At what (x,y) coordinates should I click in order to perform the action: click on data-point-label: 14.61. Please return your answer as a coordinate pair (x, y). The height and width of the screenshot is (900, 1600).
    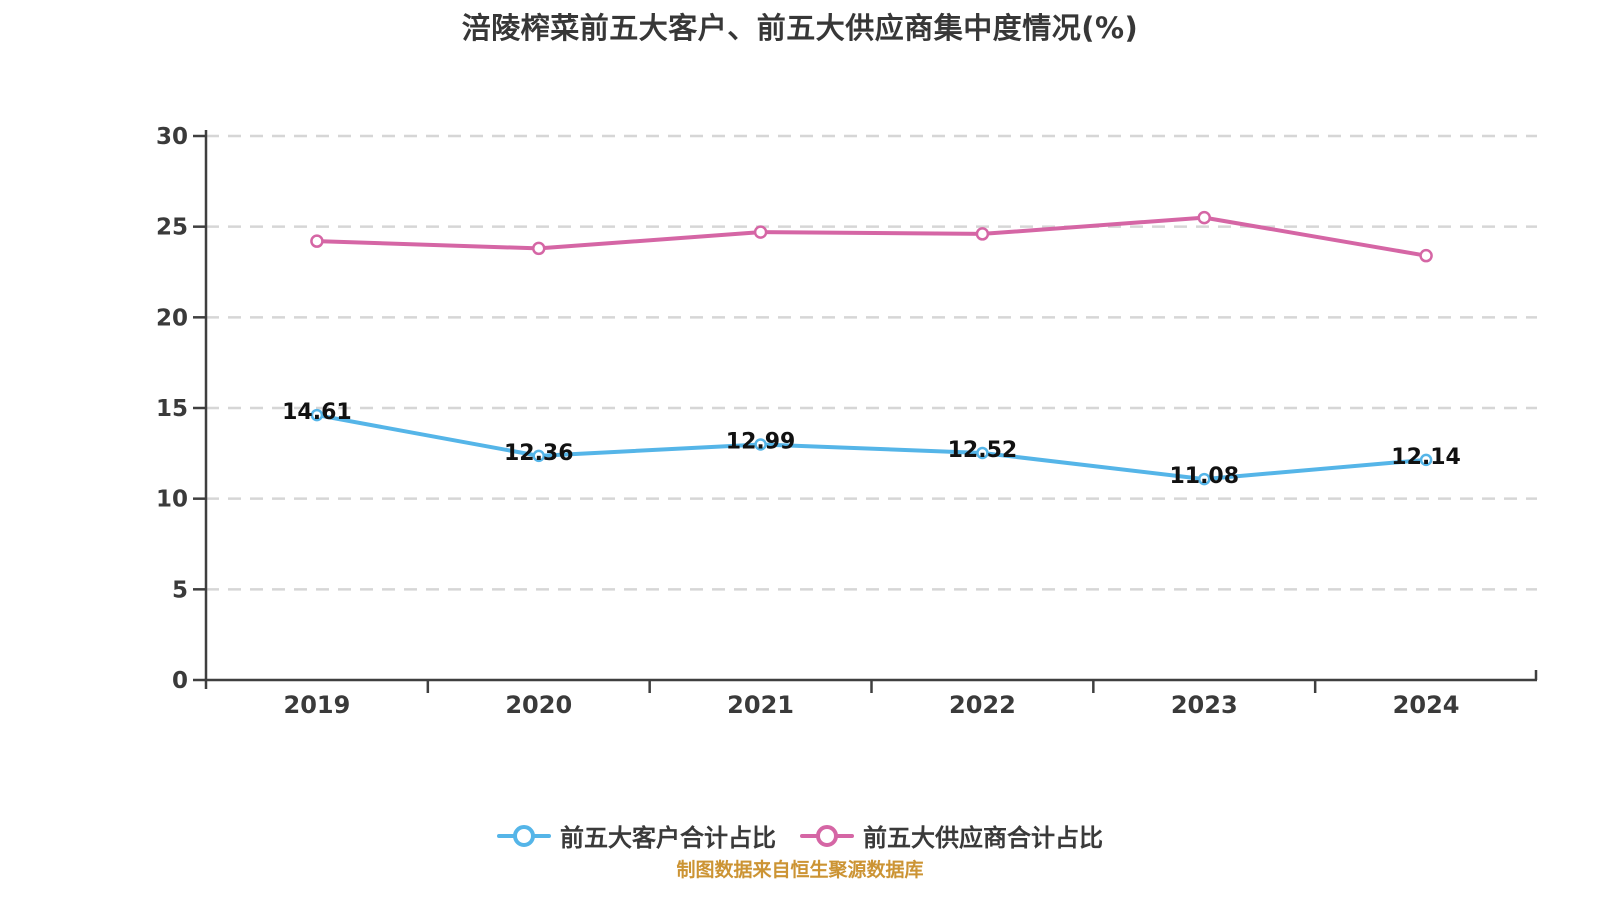
    Looking at the image, I should click on (317, 412).